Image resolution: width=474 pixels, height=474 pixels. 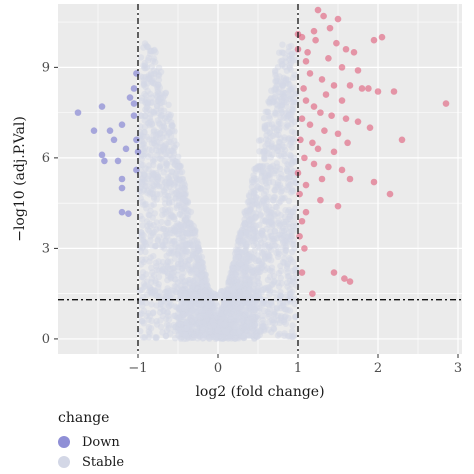 I want to click on legend-key-stable, so click(x=64, y=462).